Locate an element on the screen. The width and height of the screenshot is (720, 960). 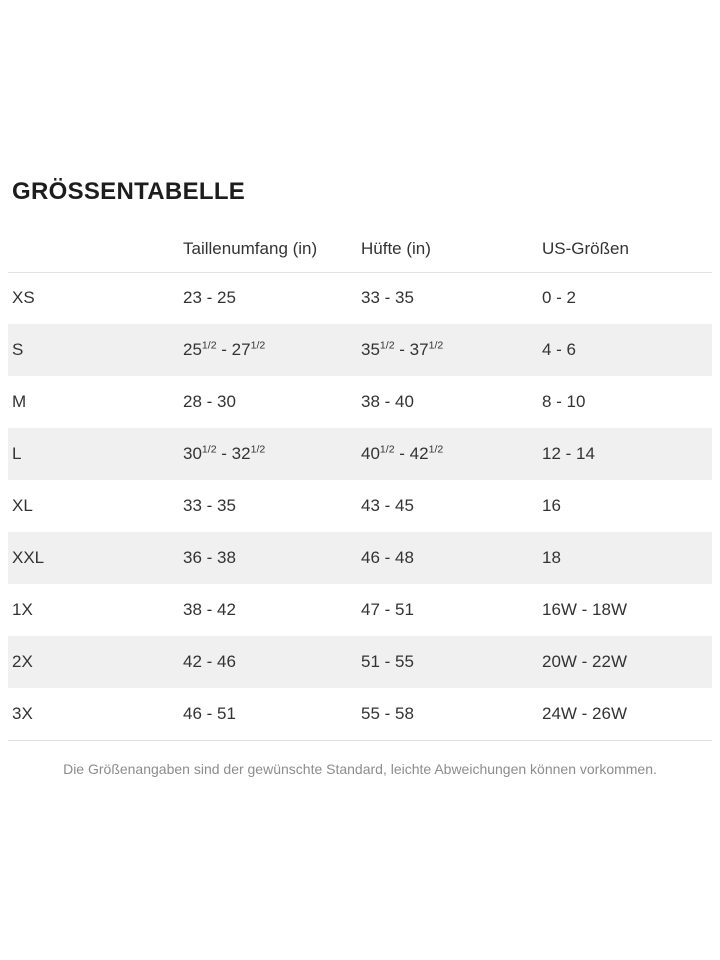
size-cell: M is located at coordinates (19, 401).